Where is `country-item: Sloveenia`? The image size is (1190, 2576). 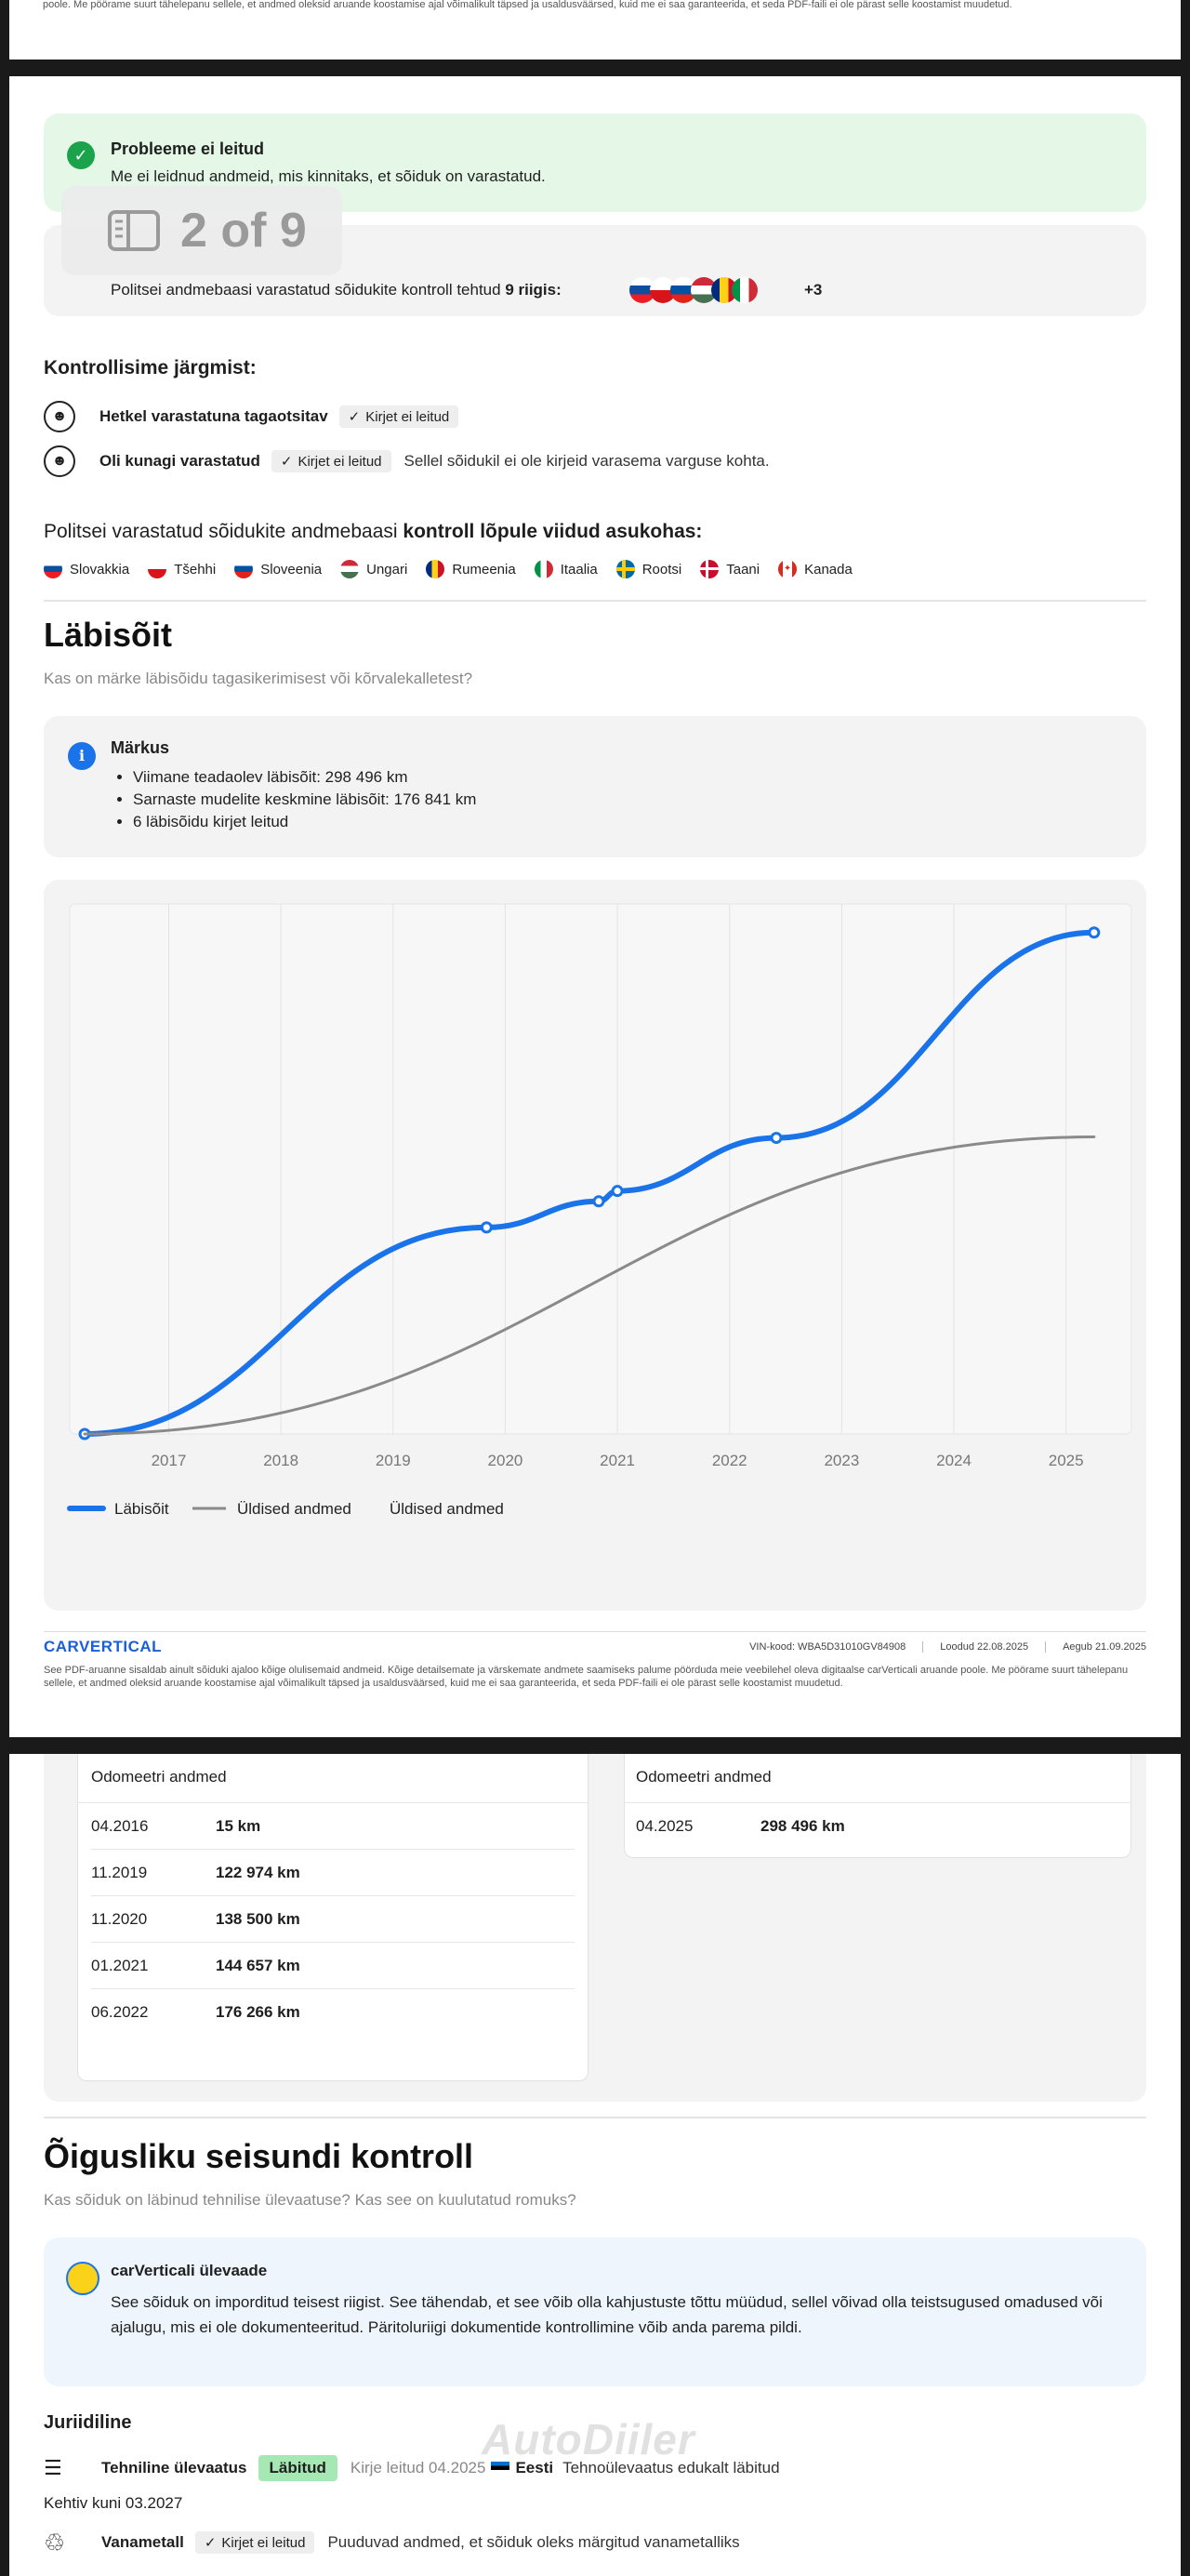
country-item: Sloveenia is located at coordinates (278, 569).